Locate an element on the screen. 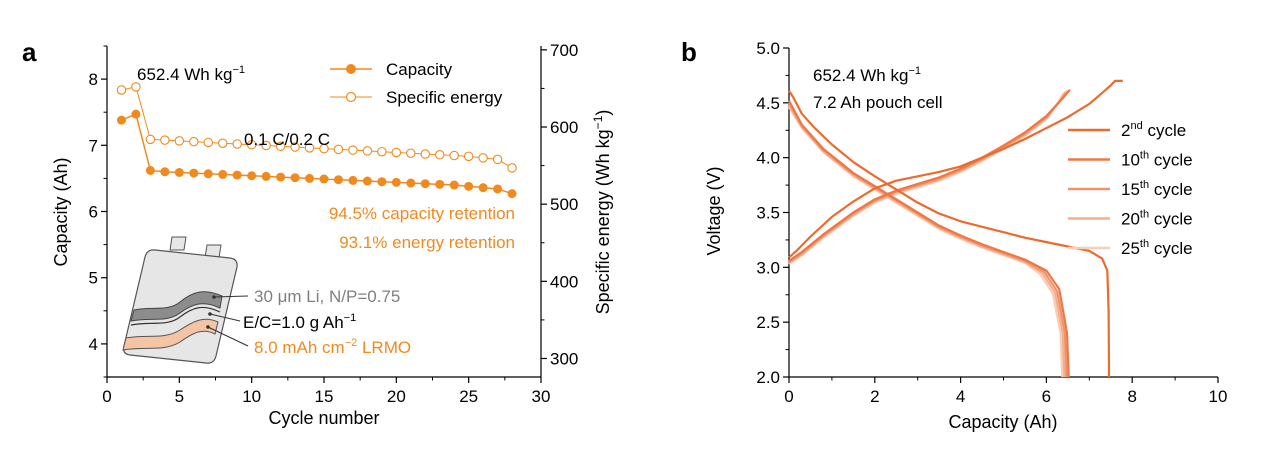  ec-callout-dot is located at coordinates (210, 314).